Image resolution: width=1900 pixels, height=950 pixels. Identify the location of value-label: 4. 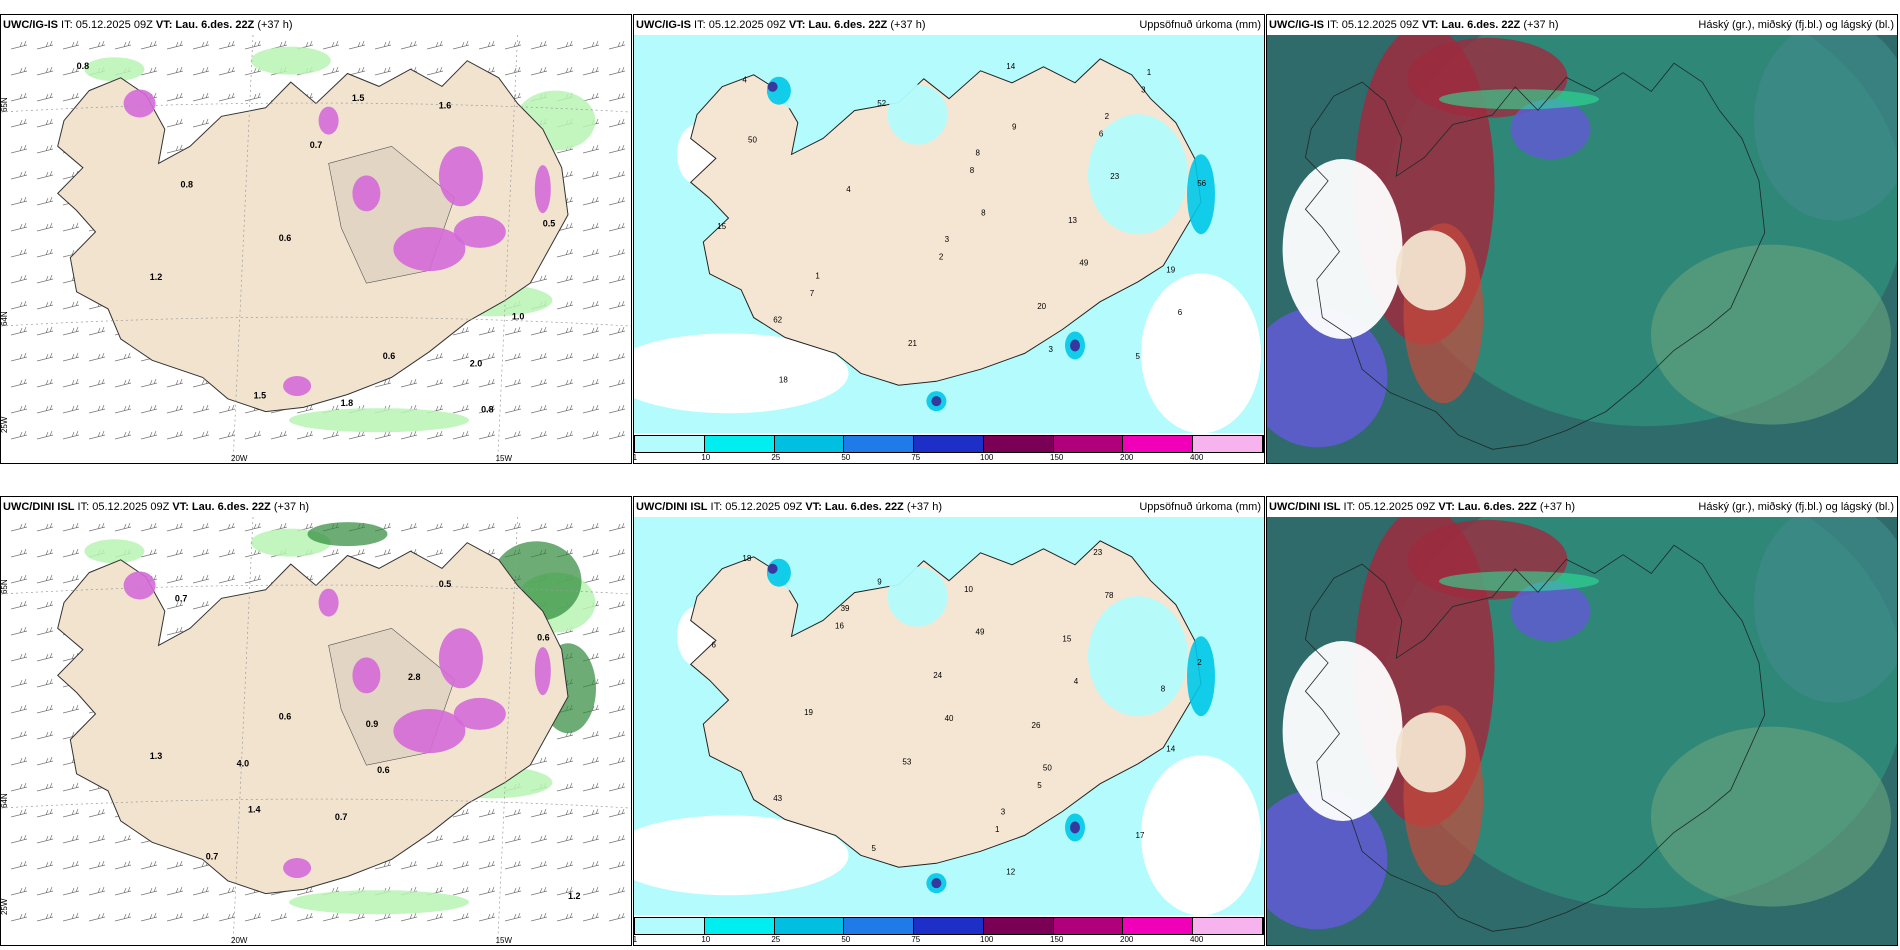
(1076, 681).